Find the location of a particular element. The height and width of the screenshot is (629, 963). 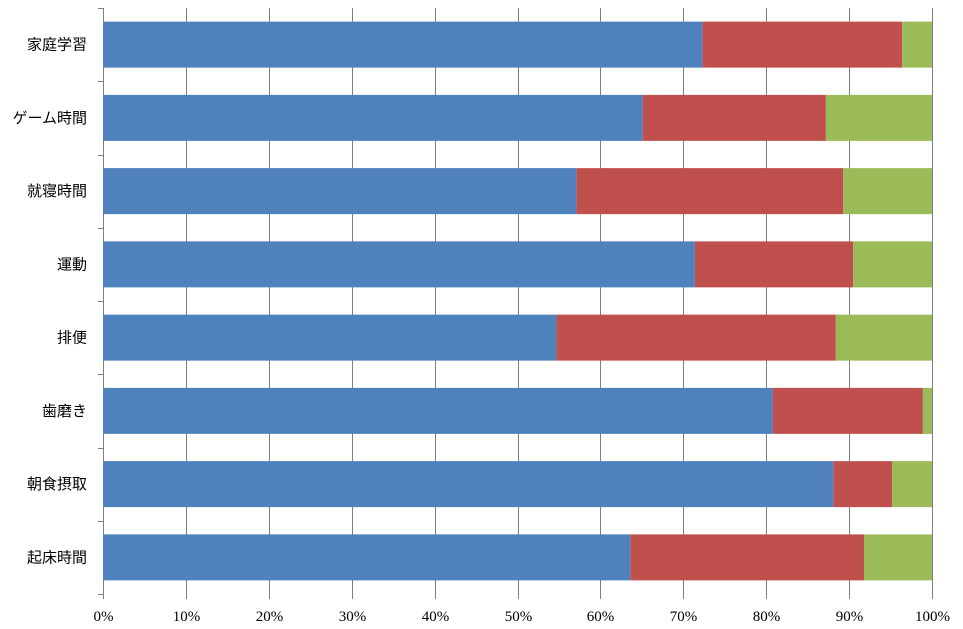

x-tick-label-4: 40% is located at coordinates (436, 617).